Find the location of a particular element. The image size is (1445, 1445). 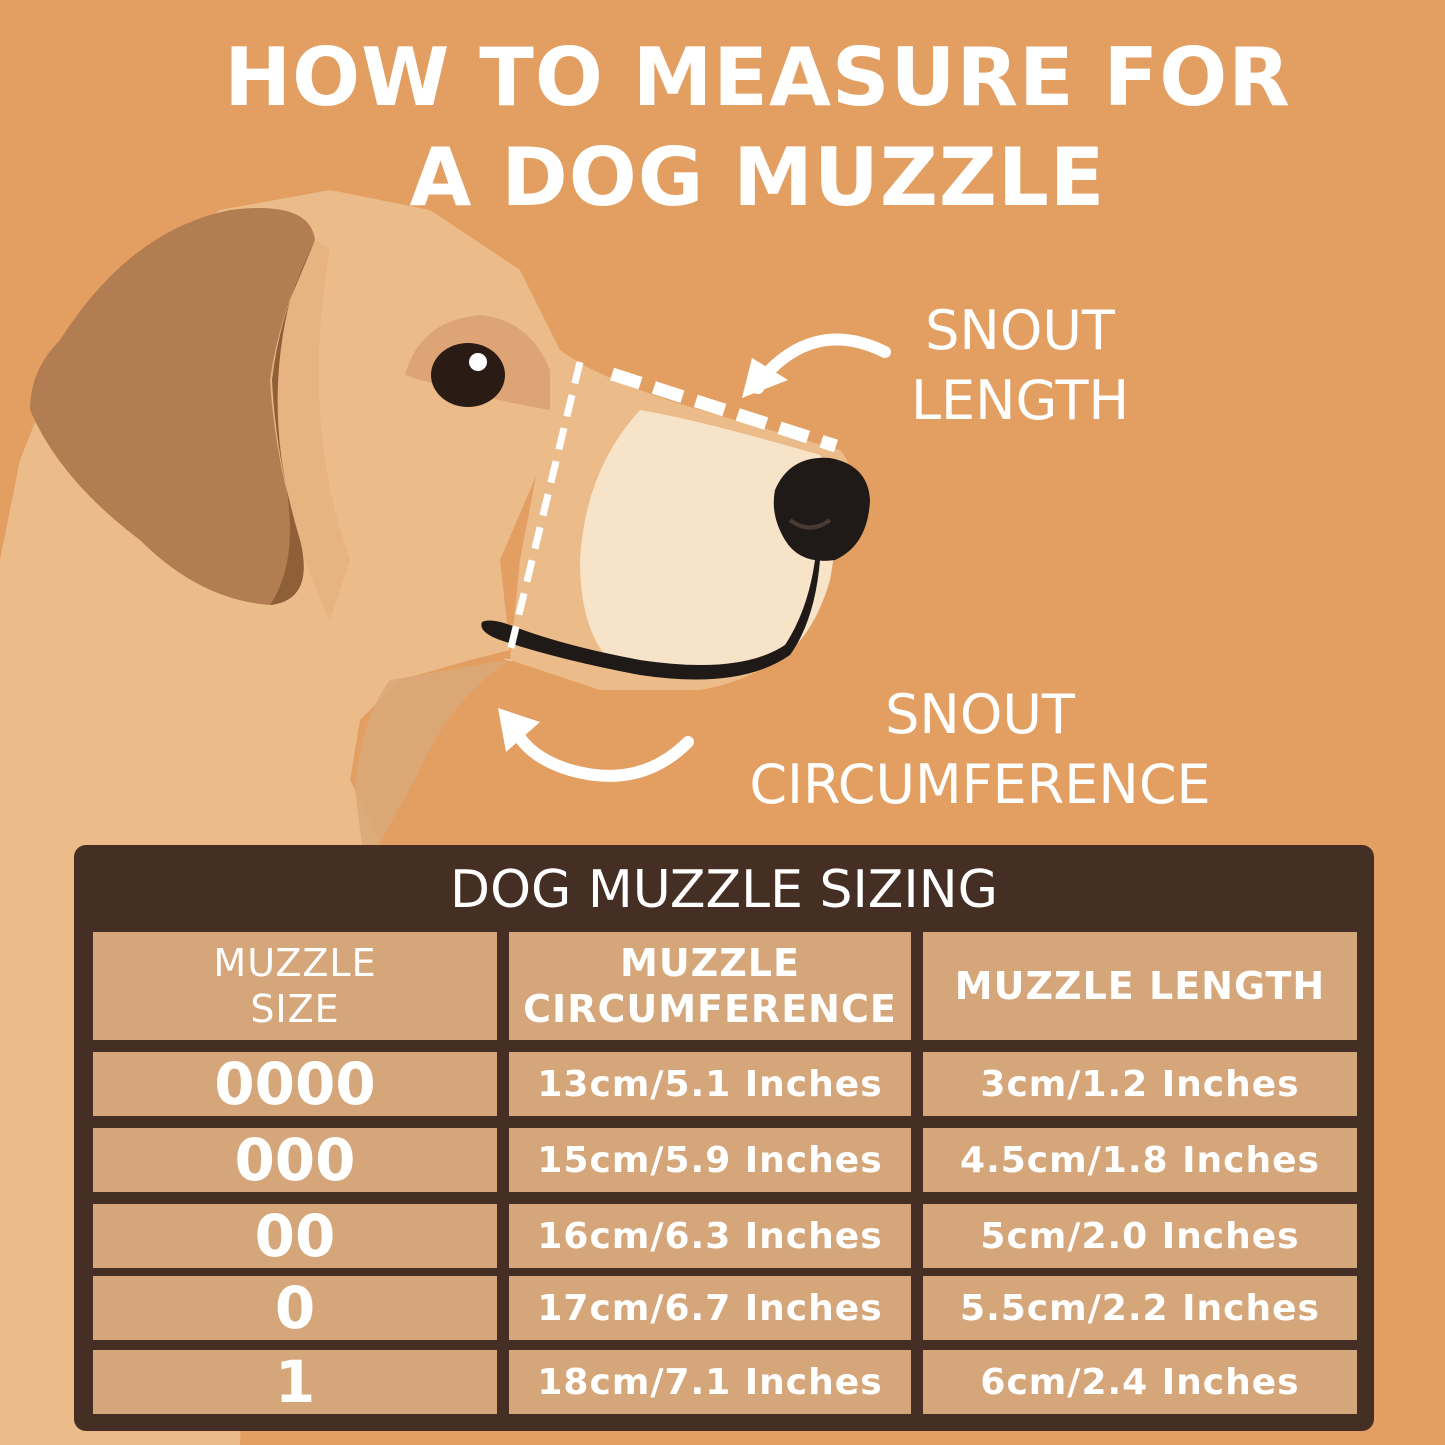

snout-length-label-line-2: LENGTH is located at coordinates (1020, 400).